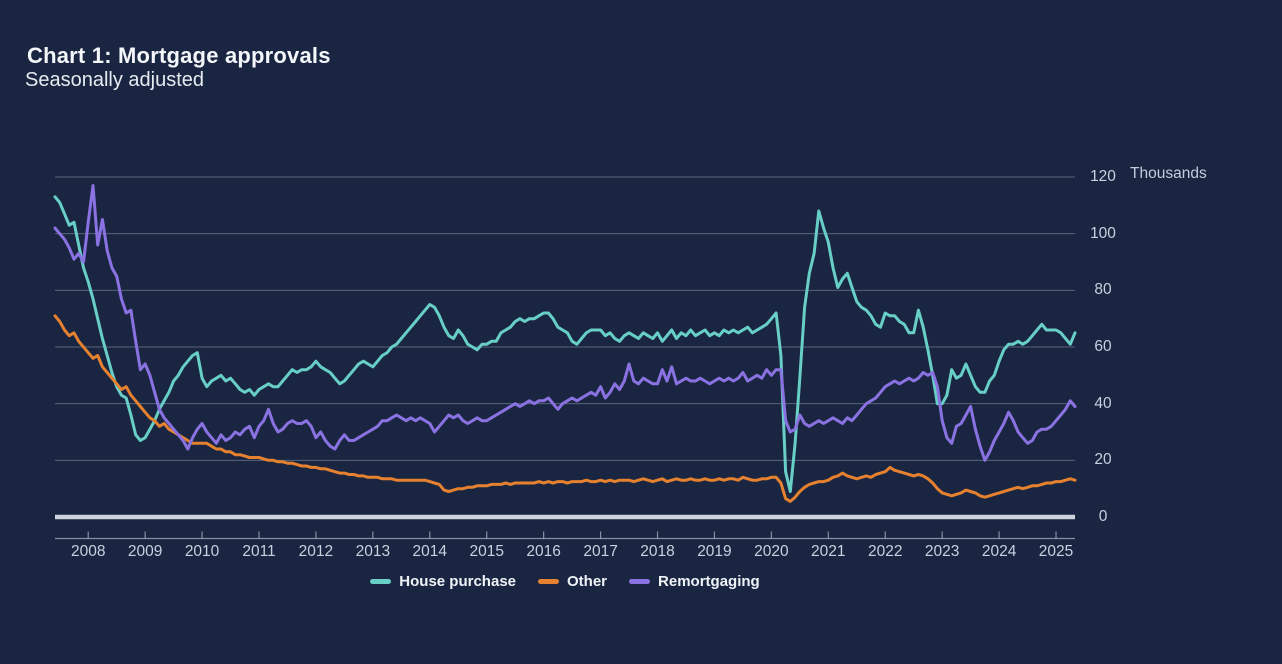  What do you see at coordinates (1103, 460) in the screenshot?
I see `y-tick-label-20: 20` at bounding box center [1103, 460].